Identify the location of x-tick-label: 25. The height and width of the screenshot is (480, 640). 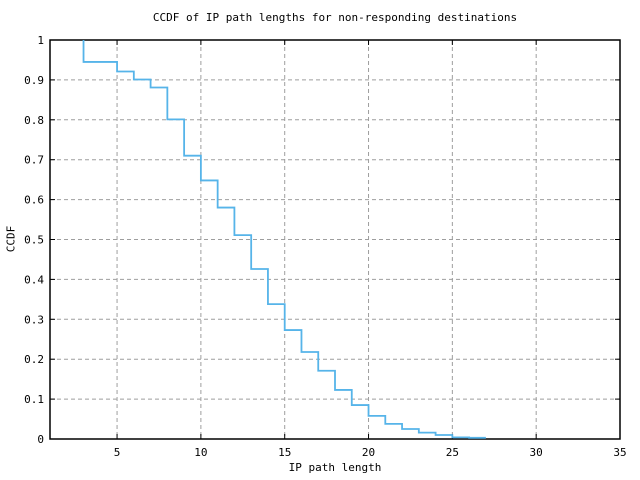
(452, 452).